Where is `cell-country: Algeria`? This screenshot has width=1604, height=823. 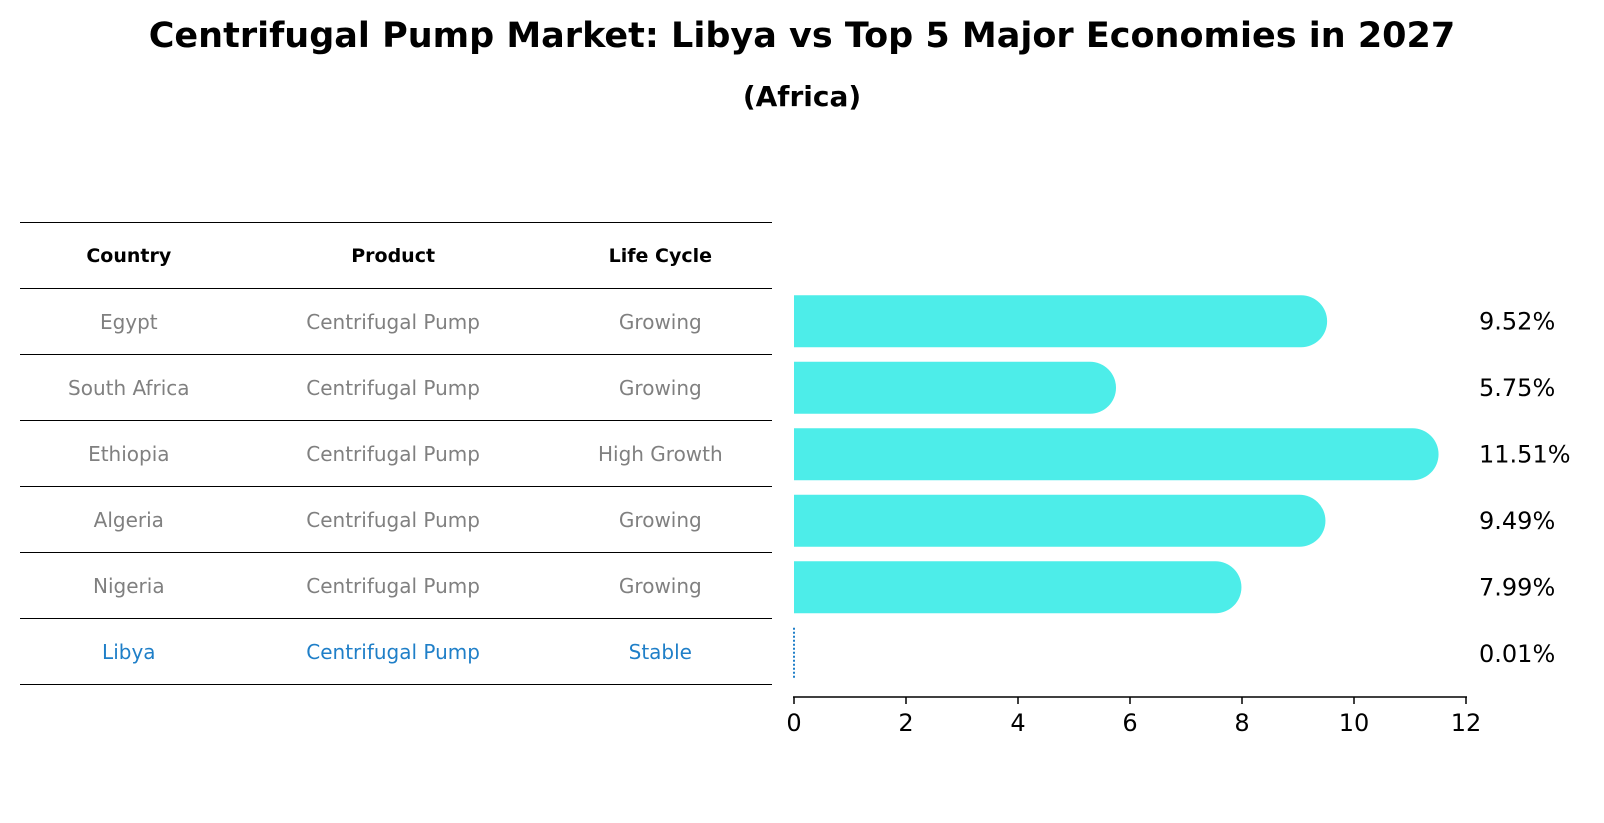
cell-country: Algeria is located at coordinates (129, 519).